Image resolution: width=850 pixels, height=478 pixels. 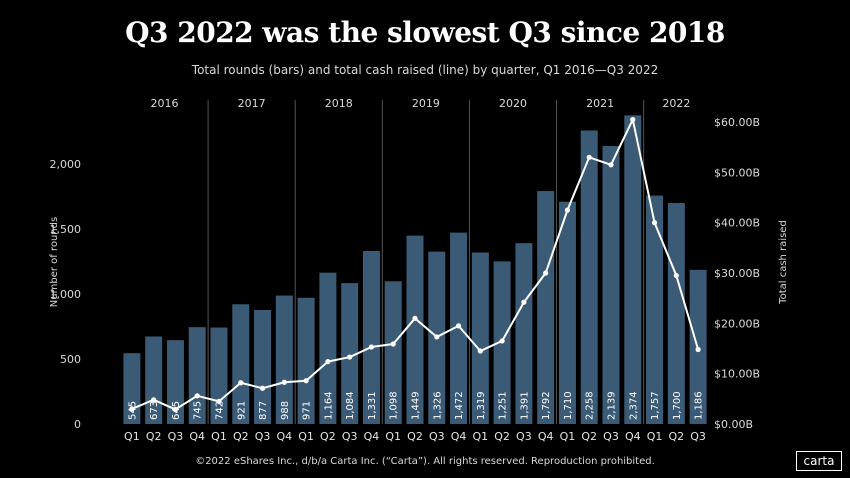 What do you see at coordinates (590, 405) in the screenshot?
I see `bar-value-label: 2,258` at bounding box center [590, 405].